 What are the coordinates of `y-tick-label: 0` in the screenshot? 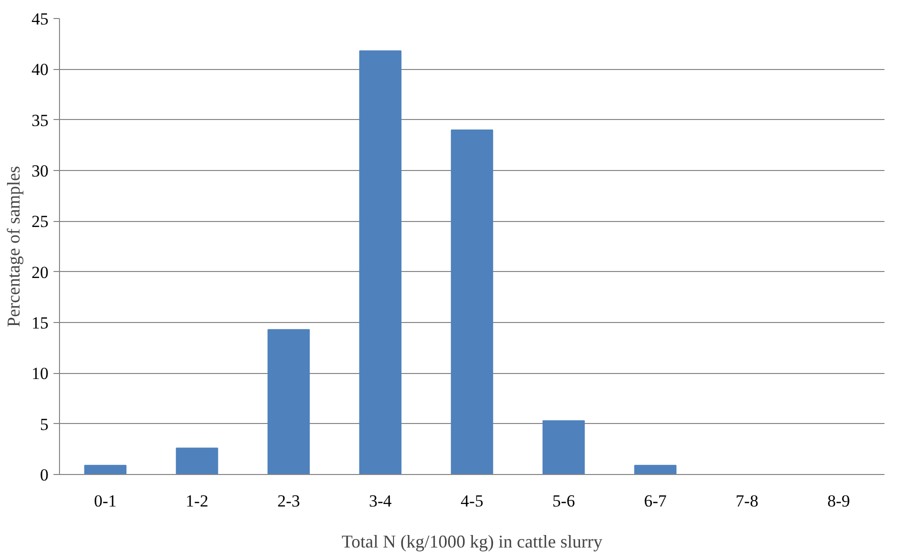 It's located at (44, 475).